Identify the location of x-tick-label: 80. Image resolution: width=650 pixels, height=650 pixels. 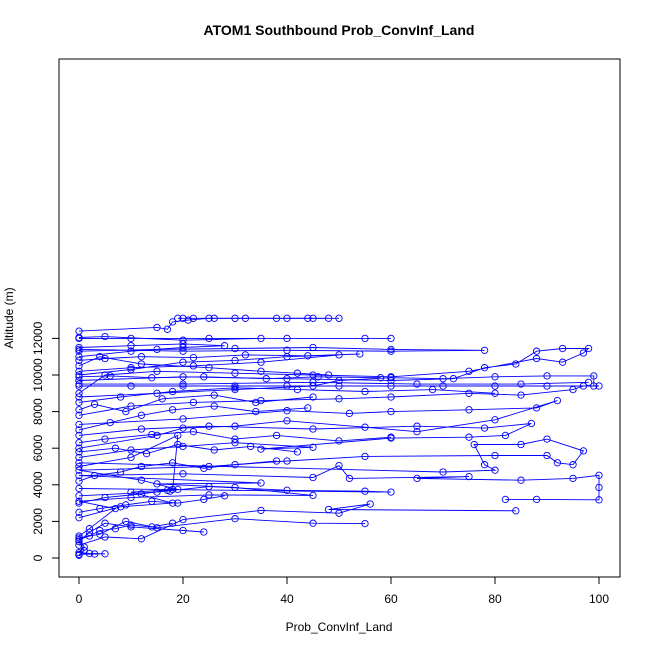
(495, 599).